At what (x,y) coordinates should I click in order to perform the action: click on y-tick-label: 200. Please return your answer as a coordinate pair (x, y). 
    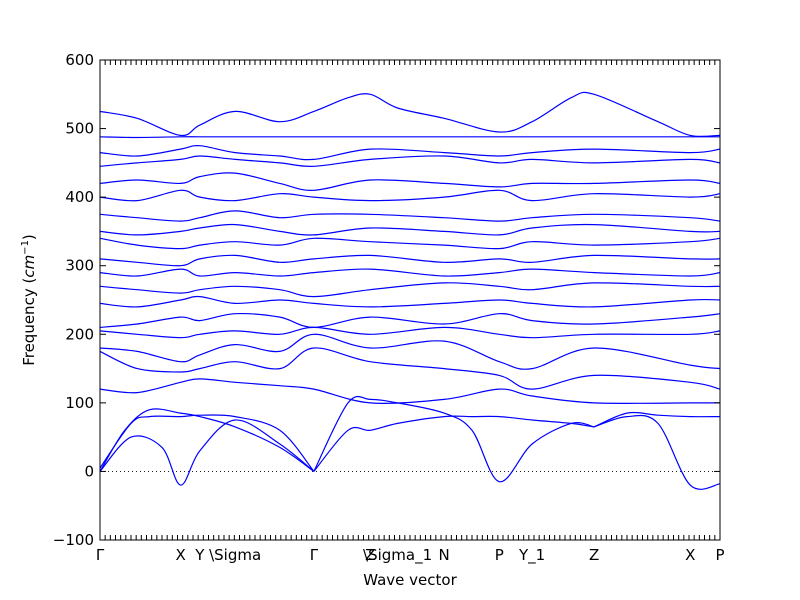
    Looking at the image, I should click on (79, 334).